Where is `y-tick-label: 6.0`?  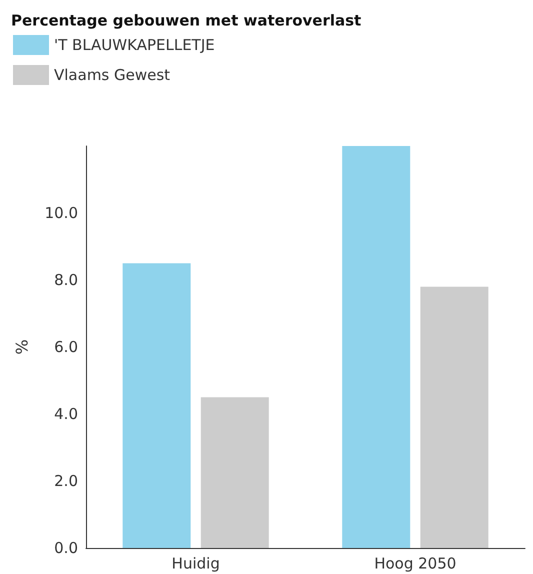 y-tick-label: 6.0 is located at coordinates (66, 347).